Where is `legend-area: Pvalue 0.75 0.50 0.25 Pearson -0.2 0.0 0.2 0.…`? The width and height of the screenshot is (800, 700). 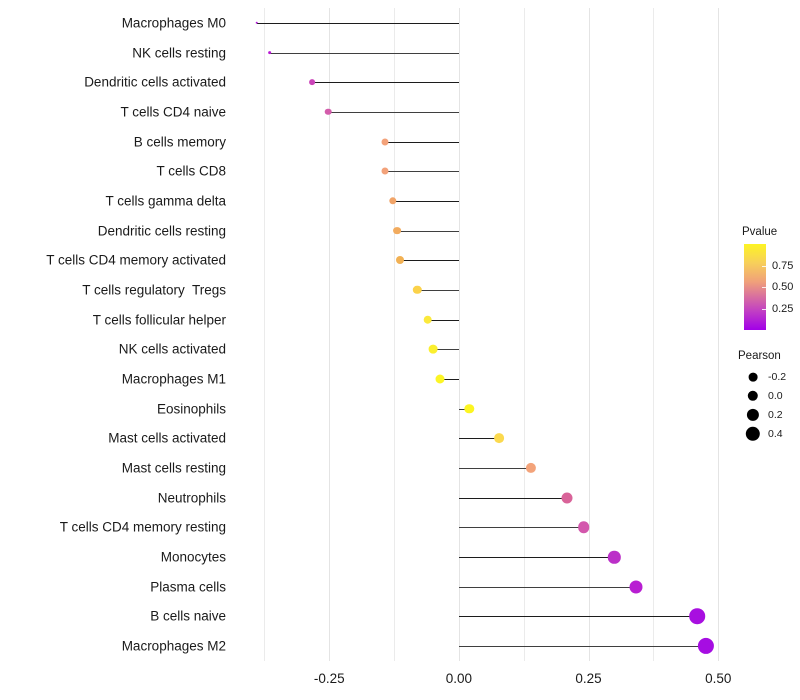
legend-area: Pvalue 0.75 0.50 0.25 Pearson -0.2 0.0 0.2 0.… is located at coordinates (768, 336).